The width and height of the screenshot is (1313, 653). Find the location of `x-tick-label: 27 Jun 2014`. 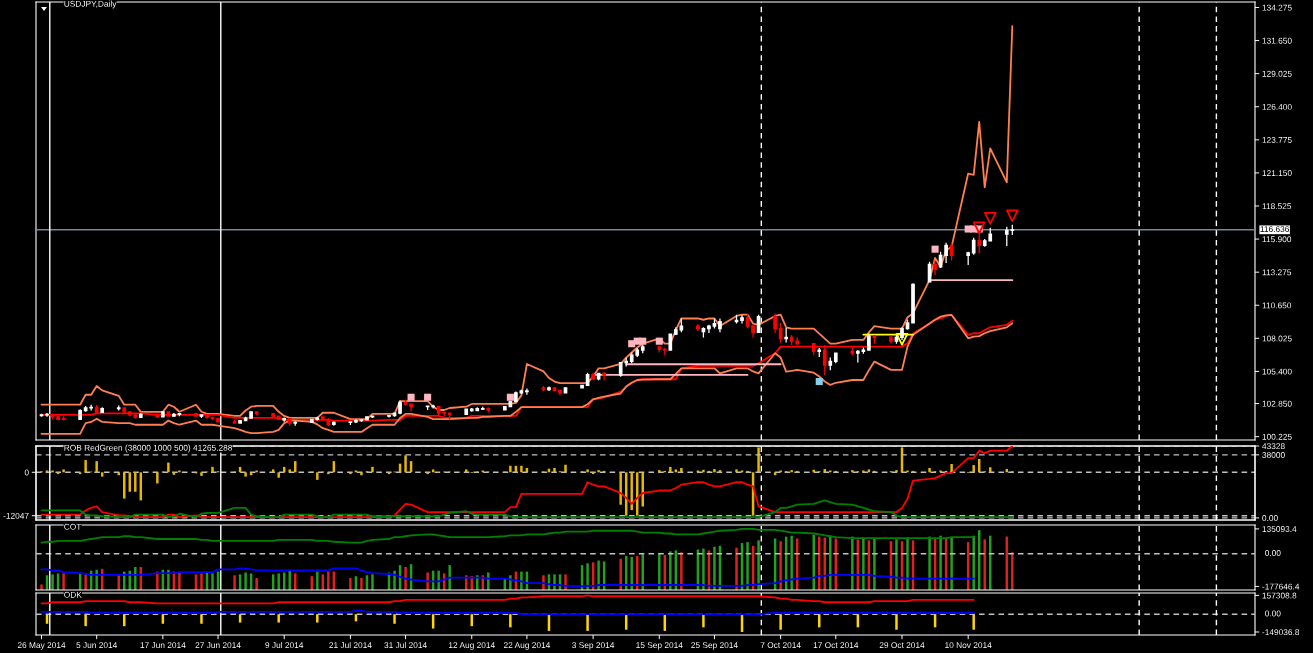

x-tick-label: 27 Jun 2014 is located at coordinates (218, 645).